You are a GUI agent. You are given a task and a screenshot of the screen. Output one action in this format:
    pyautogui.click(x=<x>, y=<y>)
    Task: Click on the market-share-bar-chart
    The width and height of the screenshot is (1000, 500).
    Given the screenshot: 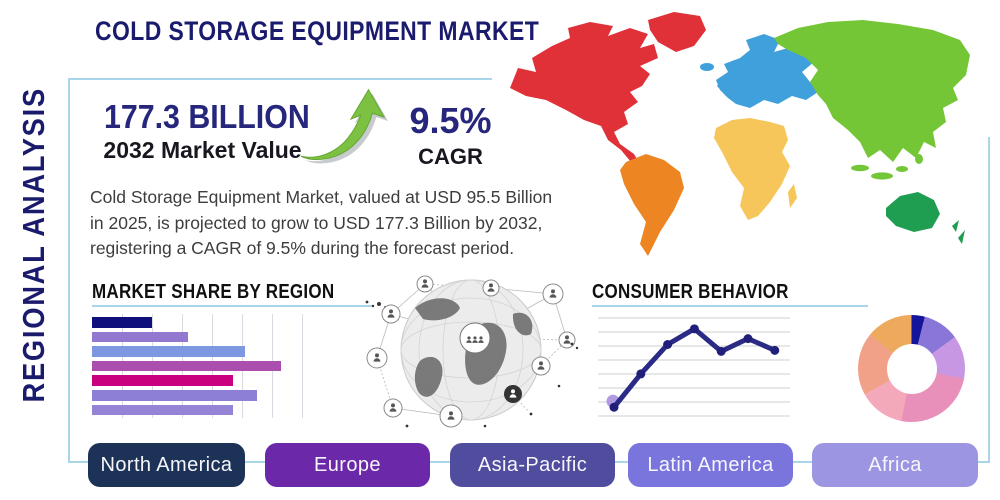 What is the action you would take?
    pyautogui.click(x=207, y=368)
    